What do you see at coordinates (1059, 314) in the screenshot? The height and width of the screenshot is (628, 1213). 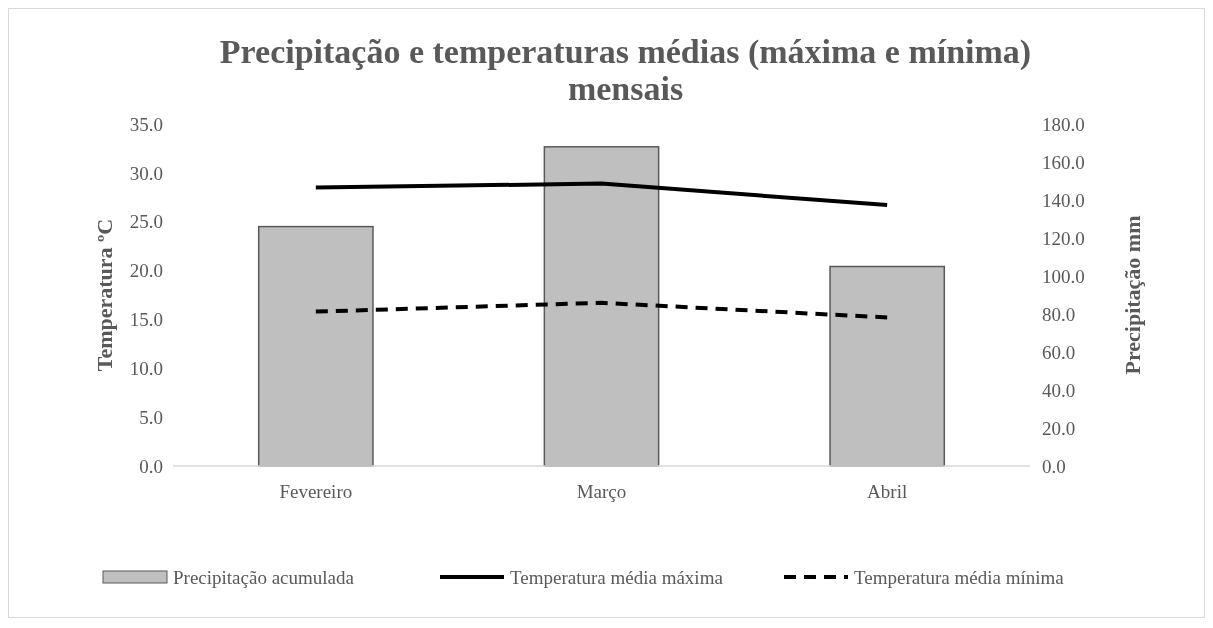 I see `y2-tick-label: 80.0` at bounding box center [1059, 314].